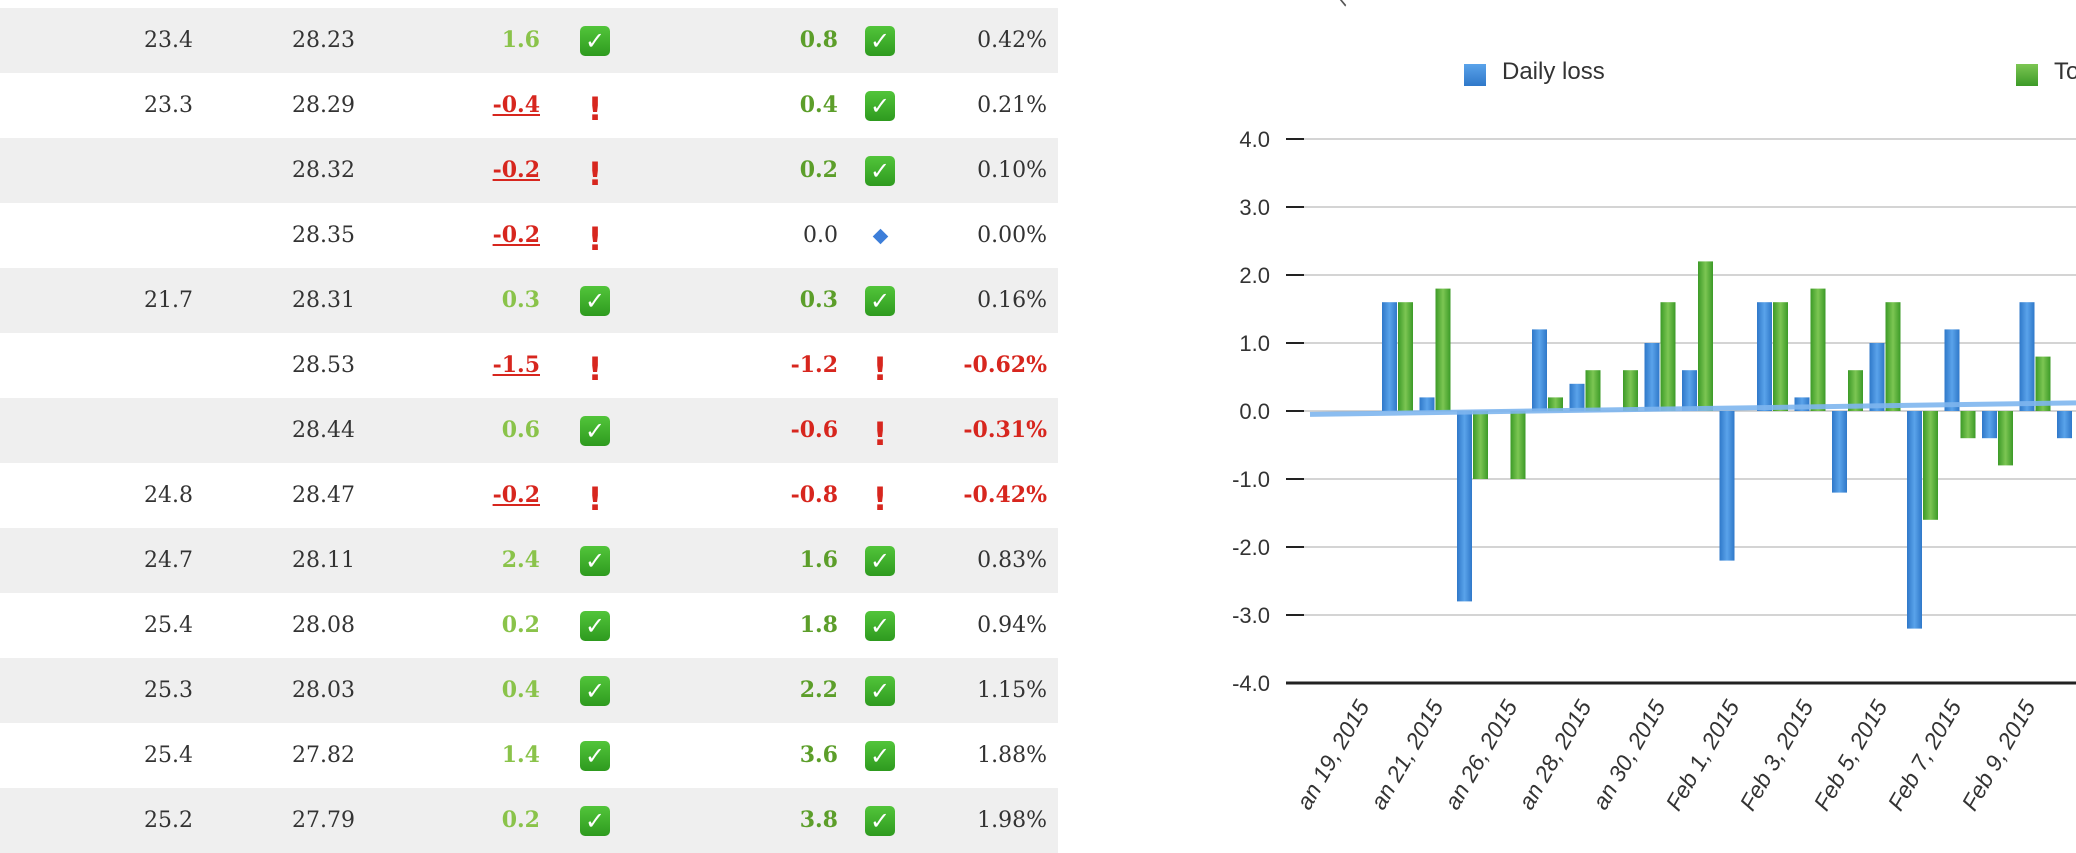 This screenshot has height=853, width=2076. Describe the element at coordinates (818, 820) in the screenshot. I see `total-change-cell: 3.8` at that location.